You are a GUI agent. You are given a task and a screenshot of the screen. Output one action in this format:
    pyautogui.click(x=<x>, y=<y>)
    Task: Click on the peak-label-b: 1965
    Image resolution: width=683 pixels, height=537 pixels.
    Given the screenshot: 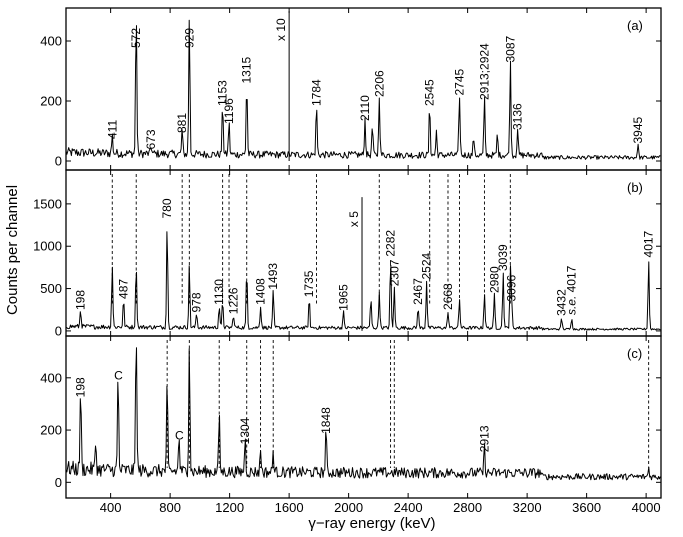 What is the action you would take?
    pyautogui.click(x=343, y=297)
    